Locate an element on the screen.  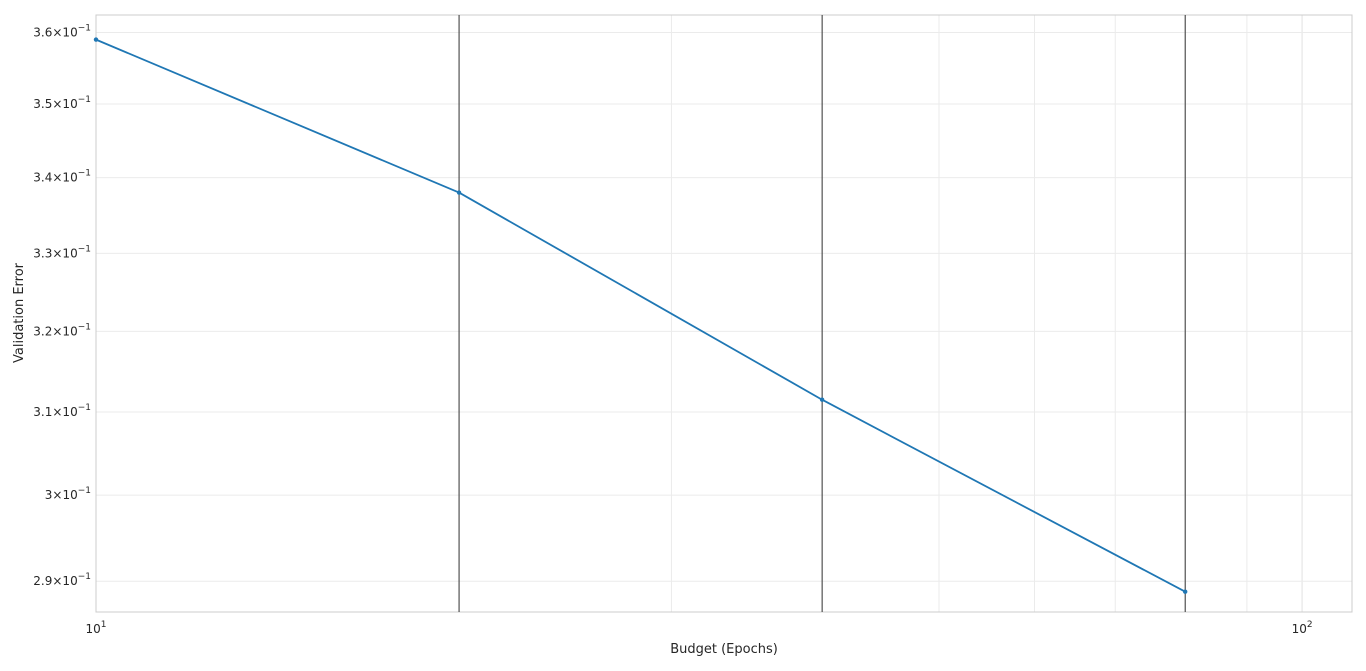
x-axis-label: Budget (Epochs) is located at coordinates (724, 649).